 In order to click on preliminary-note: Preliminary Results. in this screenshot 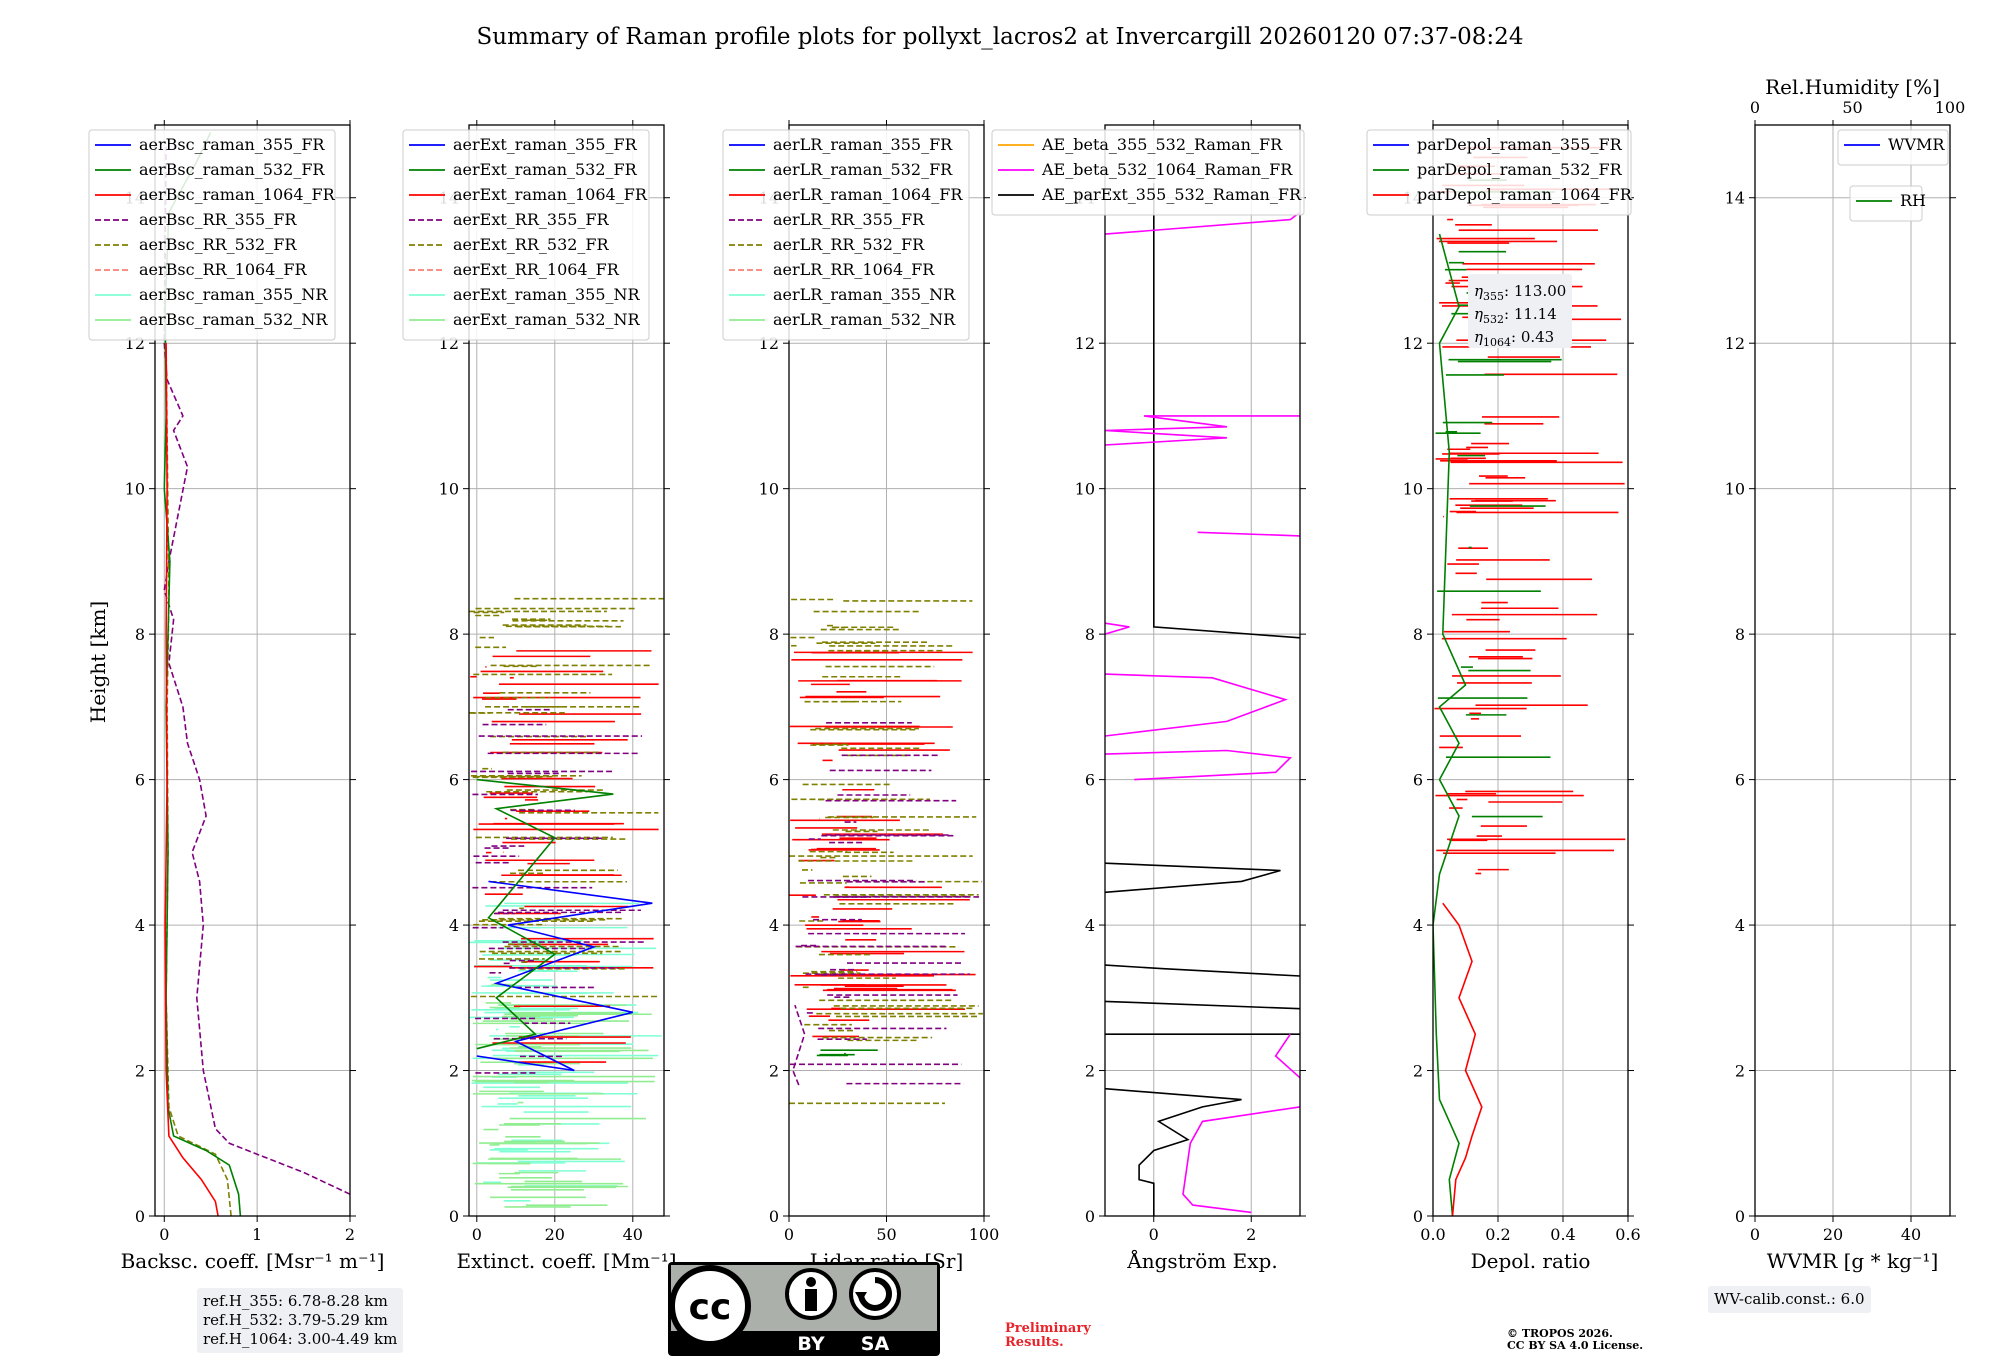, I will do `click(1048, 1336)`.